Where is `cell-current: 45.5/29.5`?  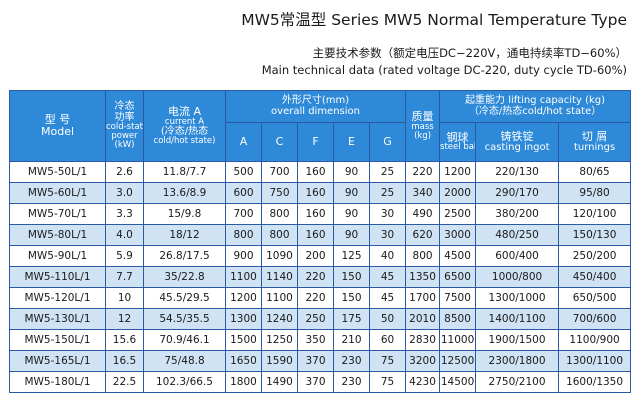 cell-current: 45.5/29.5 is located at coordinates (184, 298).